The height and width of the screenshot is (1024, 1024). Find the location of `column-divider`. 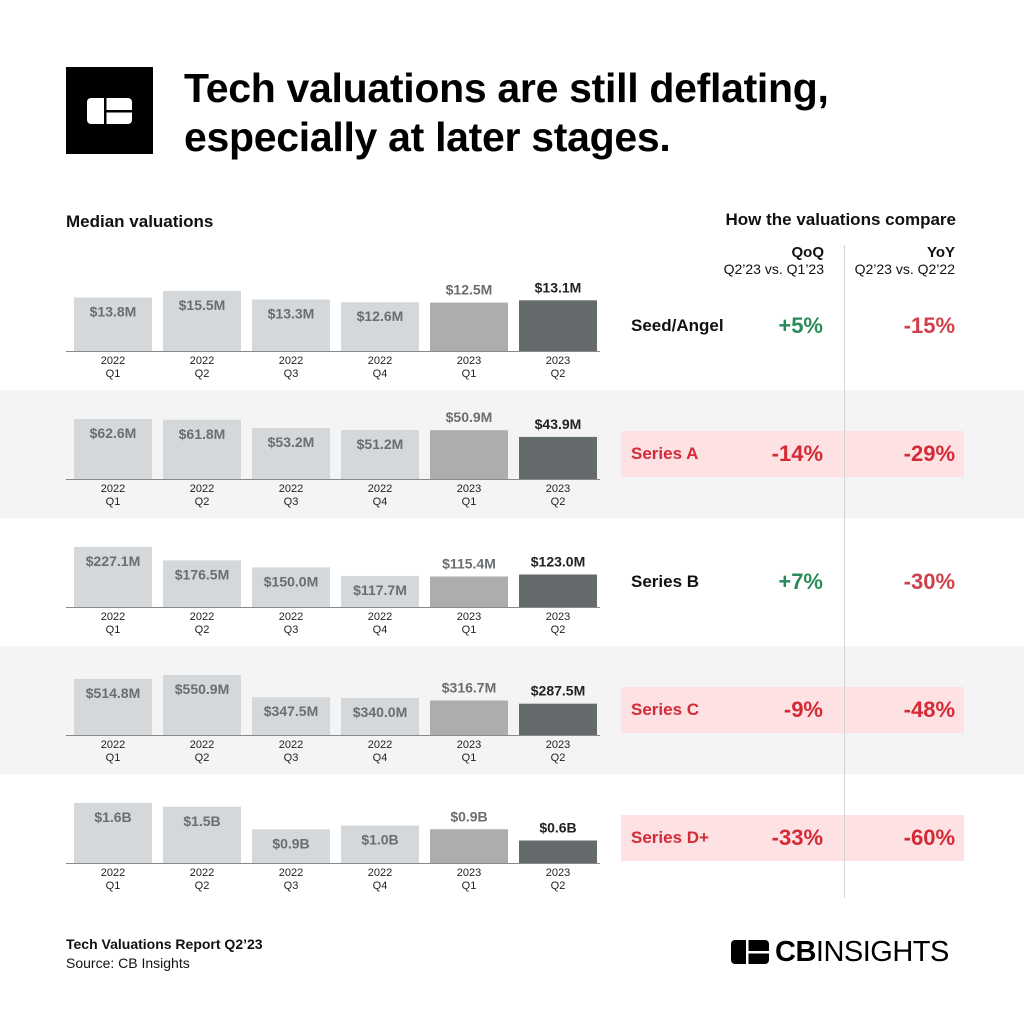

column-divider is located at coordinates (844, 571).